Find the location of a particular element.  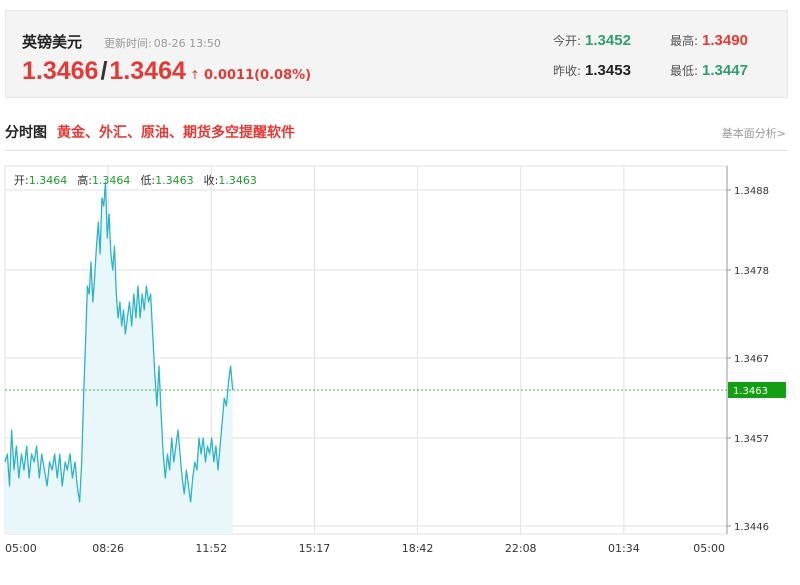

stat-high-label: 最高: is located at coordinates (684, 41).